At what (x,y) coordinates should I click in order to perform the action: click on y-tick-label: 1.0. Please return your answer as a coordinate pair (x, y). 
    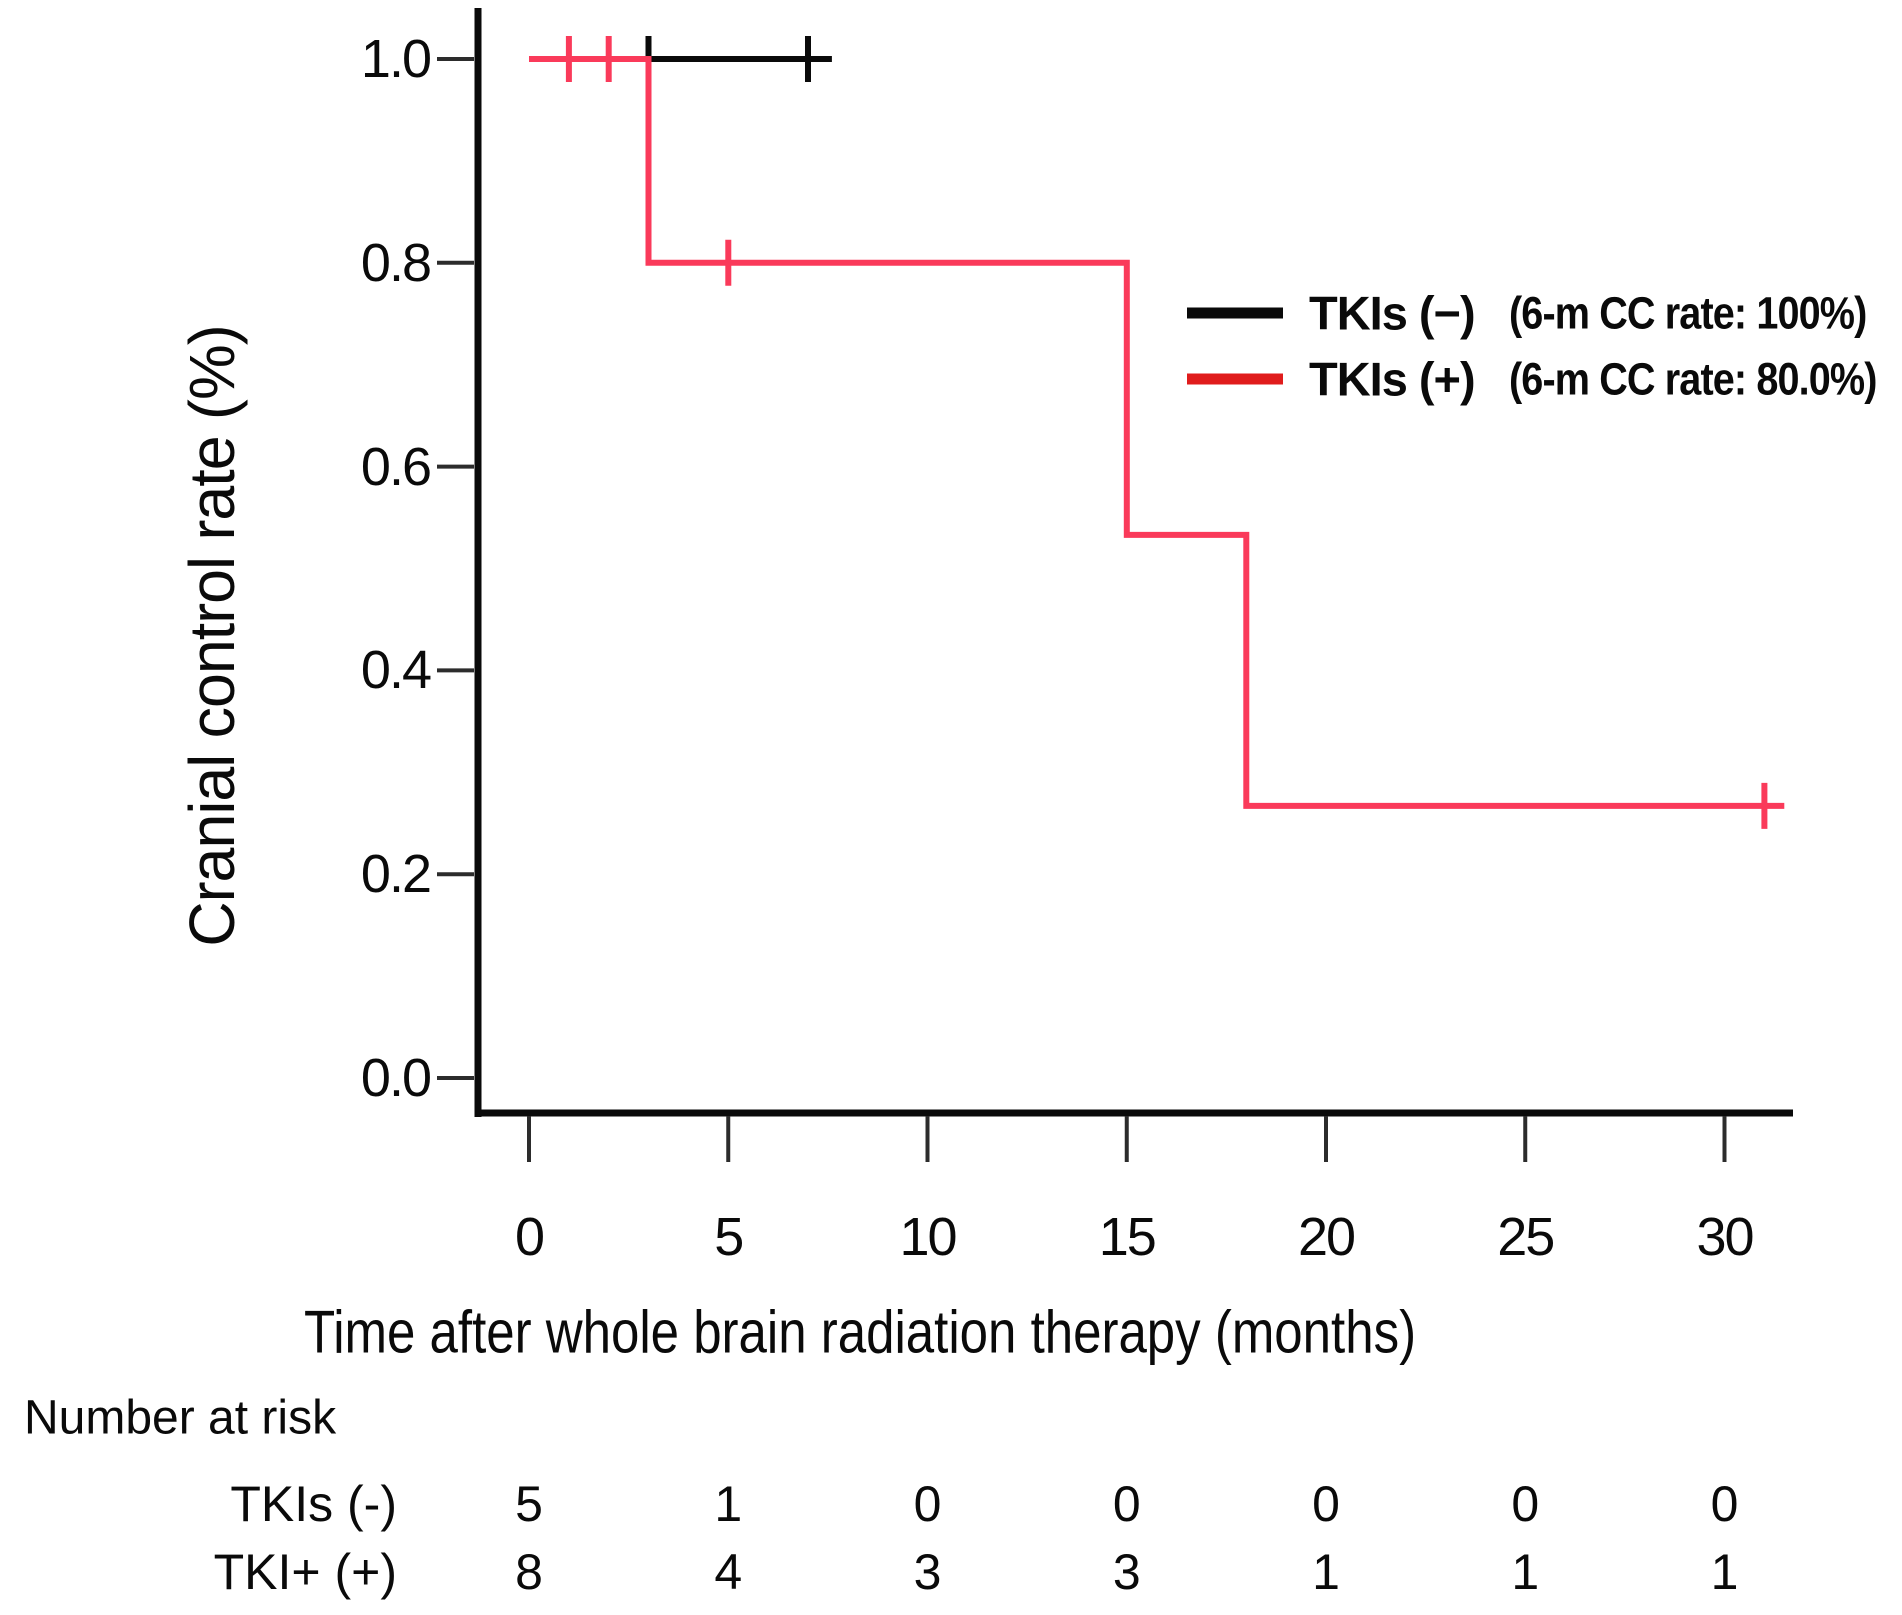
    Looking at the image, I should click on (396, 59).